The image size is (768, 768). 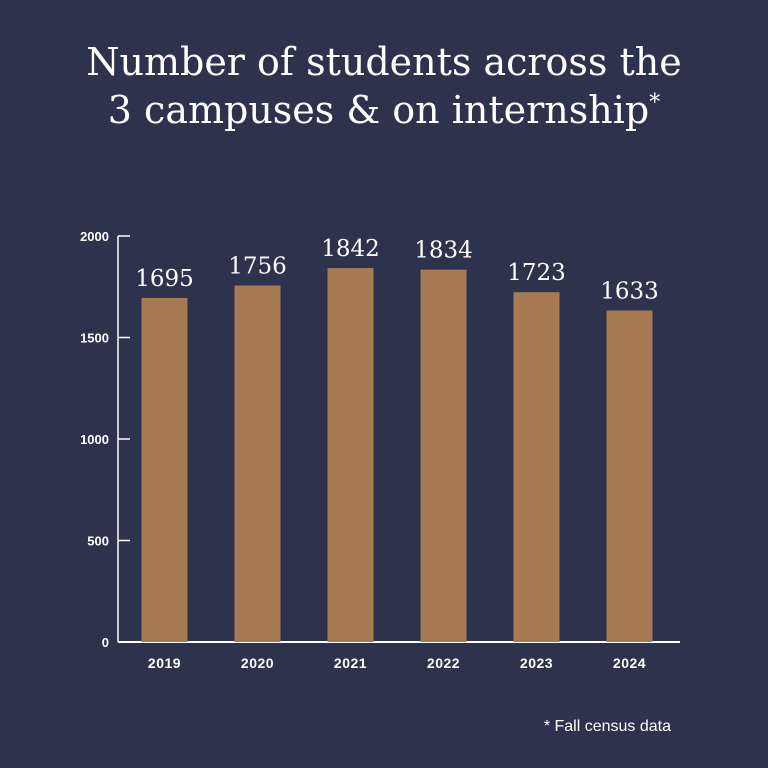 What do you see at coordinates (384, 62) in the screenshot?
I see `chart-title-line-1: Number of students across the` at bounding box center [384, 62].